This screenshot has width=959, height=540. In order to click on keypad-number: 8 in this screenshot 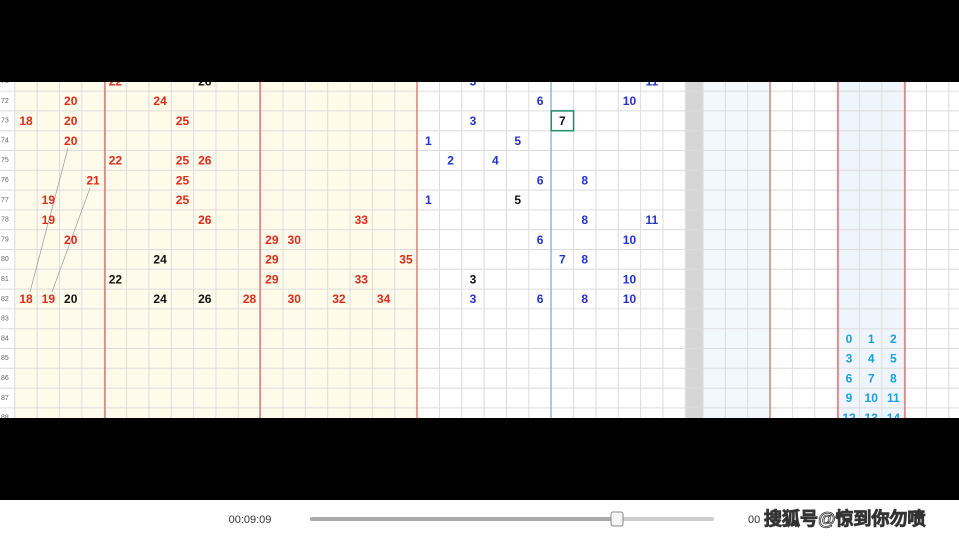, I will do `click(893, 378)`.